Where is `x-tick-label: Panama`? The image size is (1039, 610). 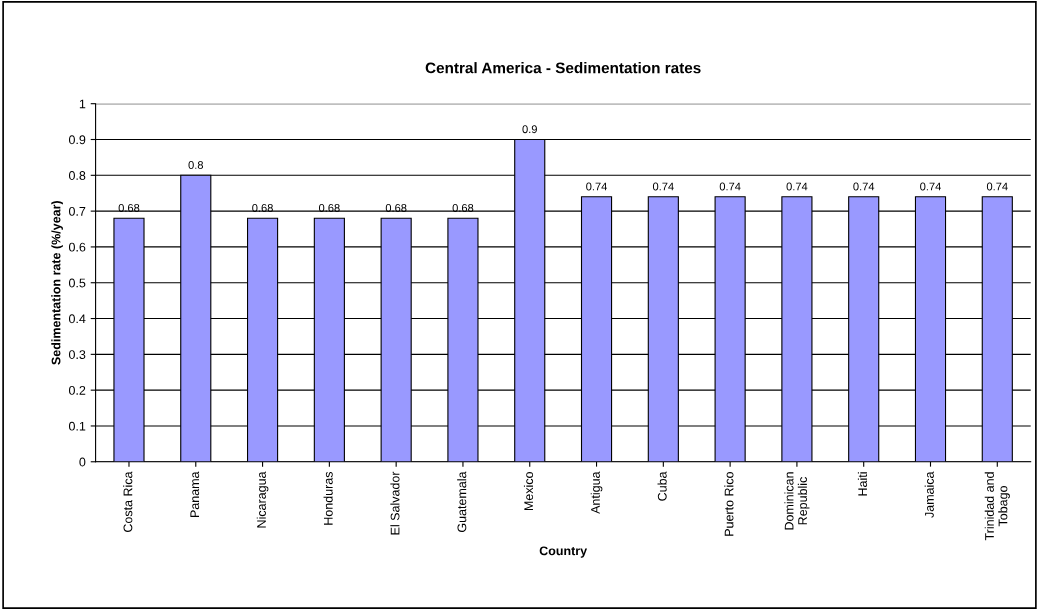 x-tick-label: Panama is located at coordinates (195, 494).